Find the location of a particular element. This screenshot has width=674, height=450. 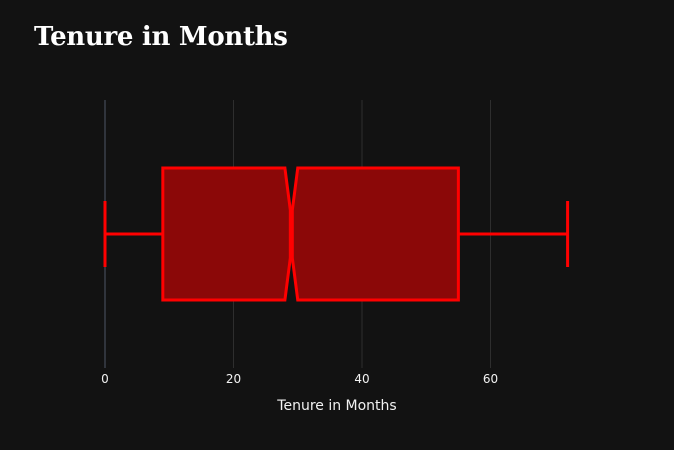

x-tick-label: 40 is located at coordinates (361, 379).